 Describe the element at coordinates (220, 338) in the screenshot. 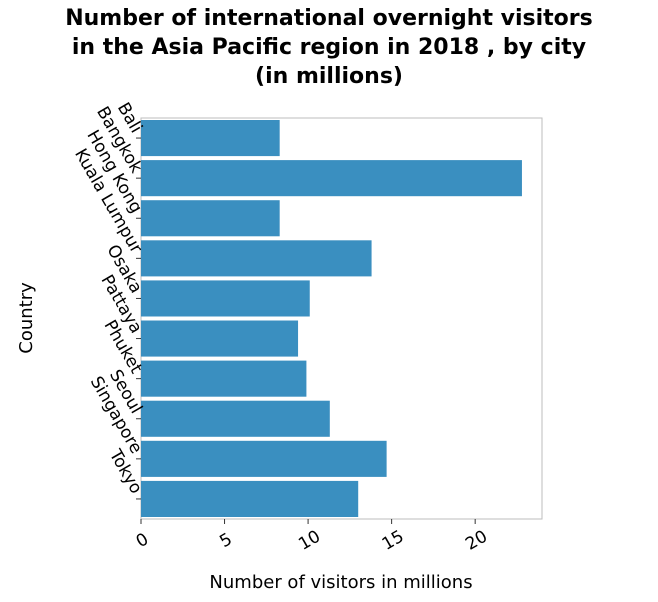

I see `bar-pattaya` at that location.